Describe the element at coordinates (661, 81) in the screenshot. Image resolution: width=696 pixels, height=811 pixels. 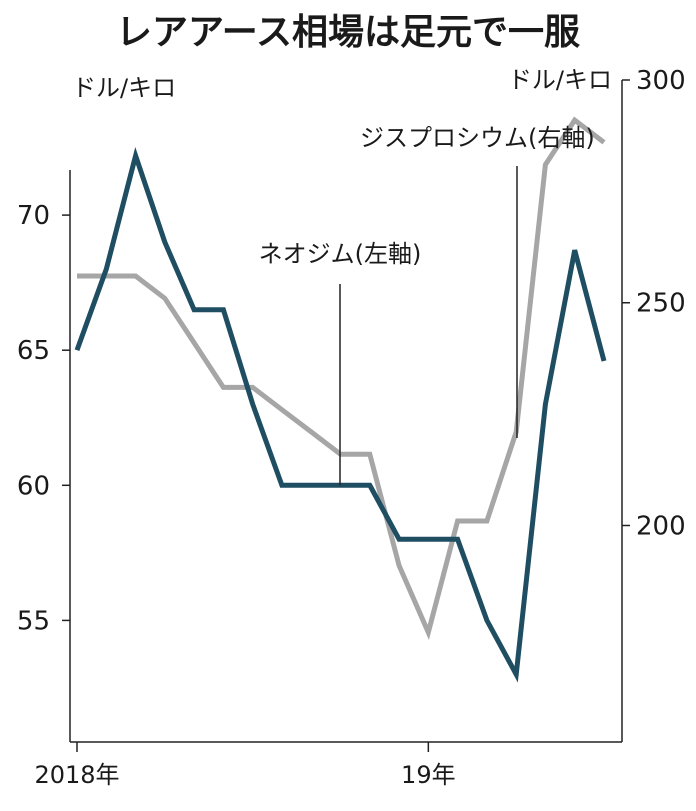
I see `right-tick-label: 300` at that location.